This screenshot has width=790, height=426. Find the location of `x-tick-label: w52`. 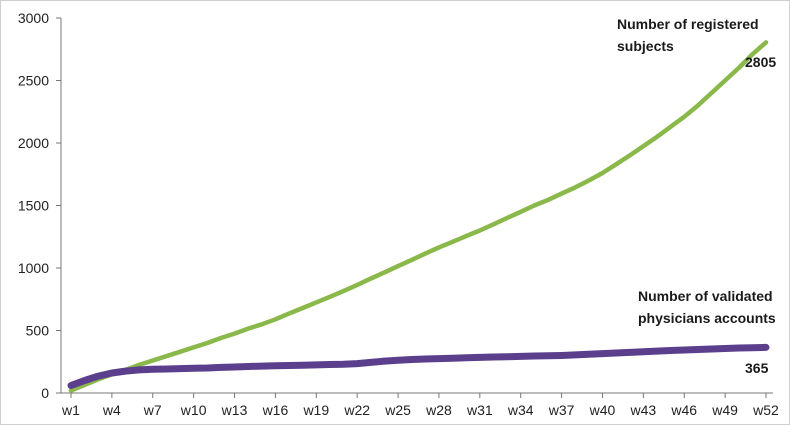

x-tick-label: w52 is located at coordinates (765, 410).